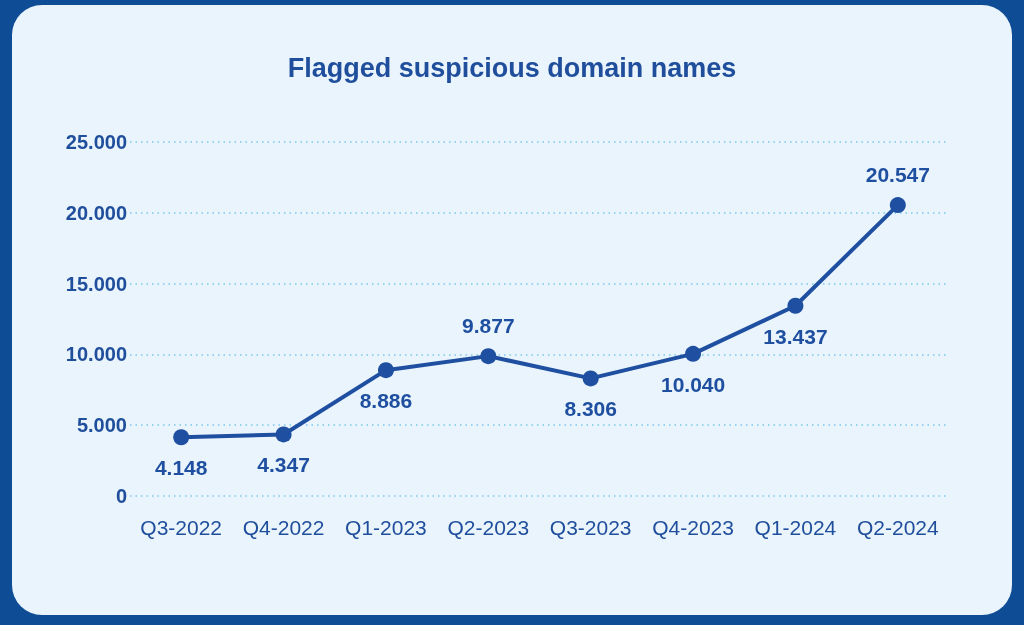 The height and width of the screenshot is (625, 1024). I want to click on data-label: 9.877, so click(488, 326).